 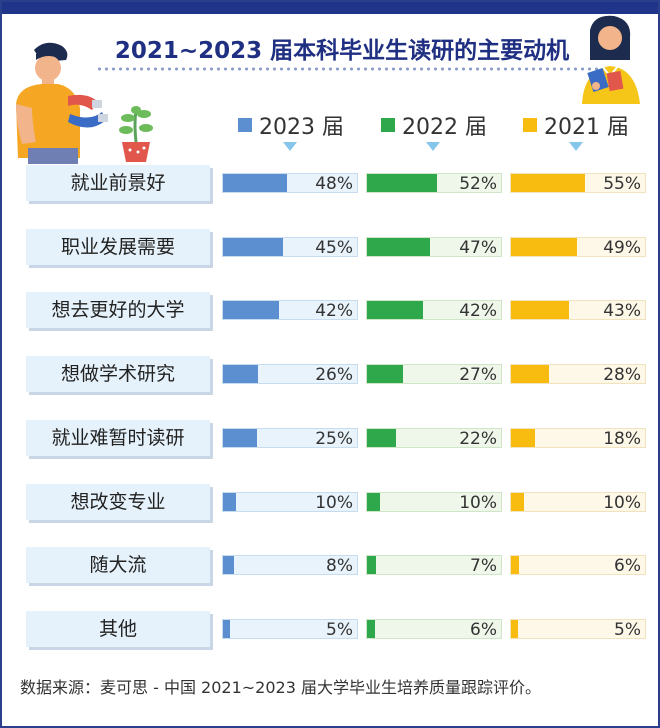 What do you see at coordinates (576, 146) in the screenshot?
I see `legend-pointer-2021` at bounding box center [576, 146].